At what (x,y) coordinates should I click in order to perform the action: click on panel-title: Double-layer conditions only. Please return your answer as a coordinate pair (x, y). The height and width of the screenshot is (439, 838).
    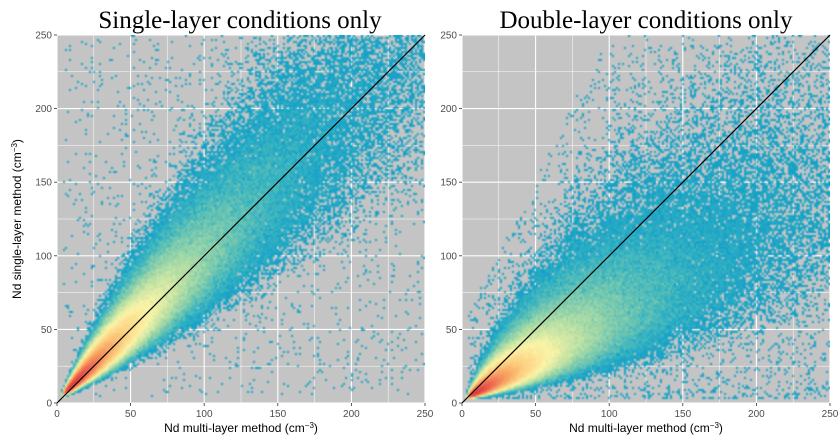
    Looking at the image, I should click on (646, 20).